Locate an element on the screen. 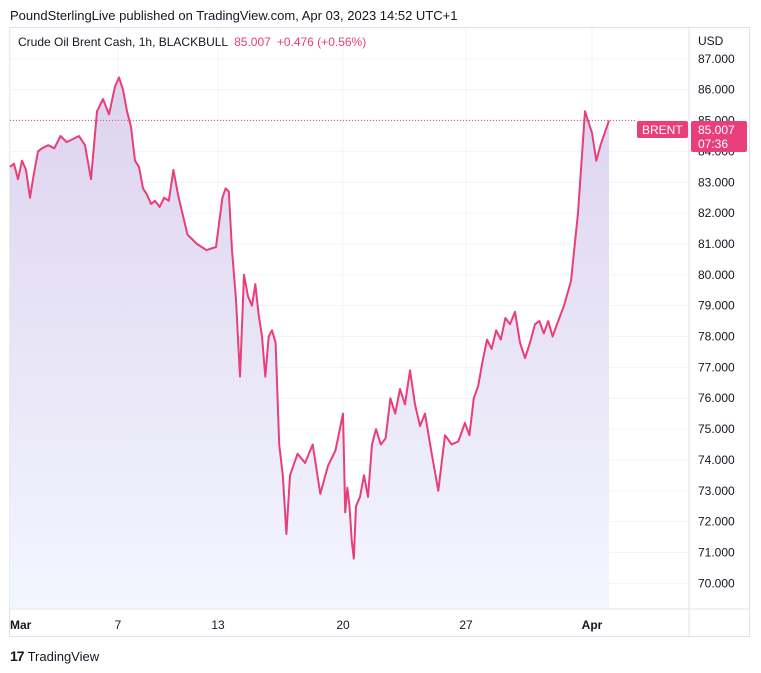 This screenshot has height=673, width=761. price-tag: 85.007 07:36 is located at coordinates (719, 136).